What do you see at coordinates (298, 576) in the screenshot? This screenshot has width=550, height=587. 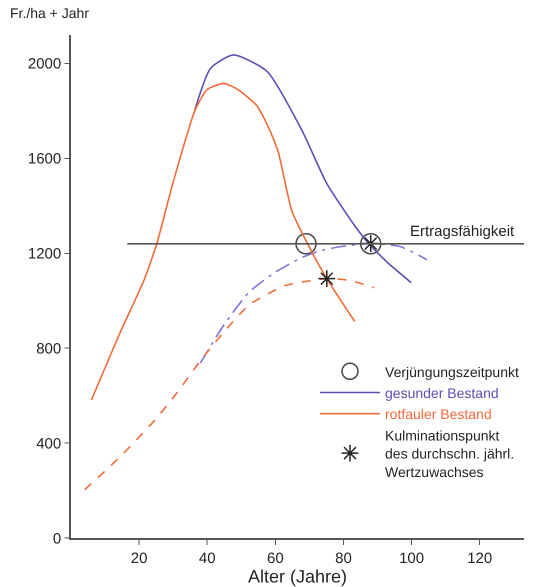 I see `x-axis-title: Alter (Jahre)` at bounding box center [298, 576].